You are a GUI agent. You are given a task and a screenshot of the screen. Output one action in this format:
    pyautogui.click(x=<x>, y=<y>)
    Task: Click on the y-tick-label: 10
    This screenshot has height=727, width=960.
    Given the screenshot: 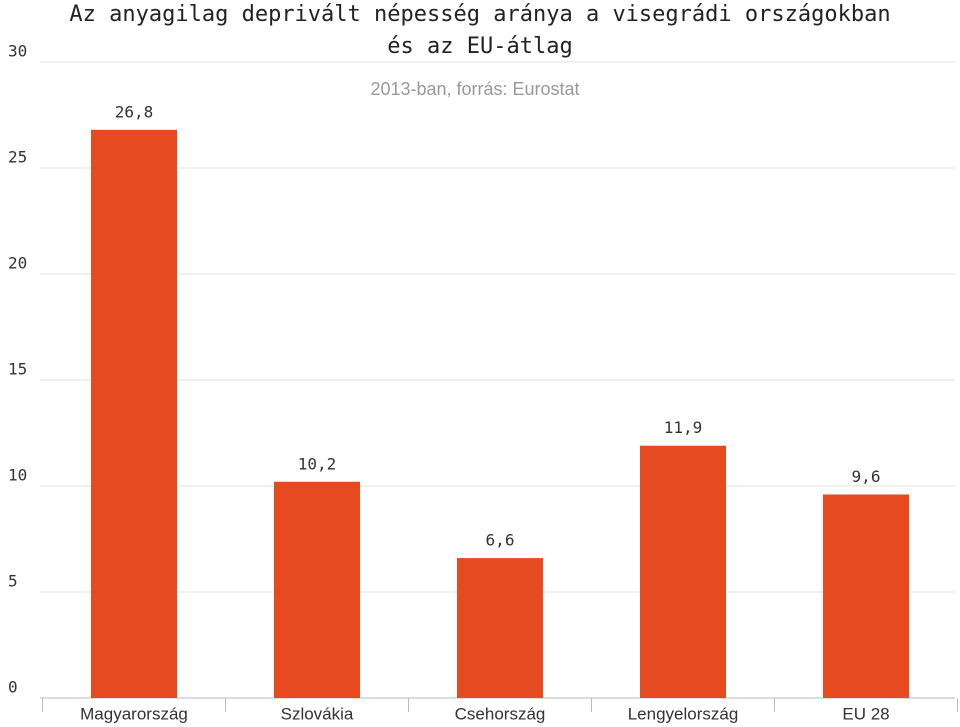 What is the action you would take?
    pyautogui.click(x=17, y=475)
    